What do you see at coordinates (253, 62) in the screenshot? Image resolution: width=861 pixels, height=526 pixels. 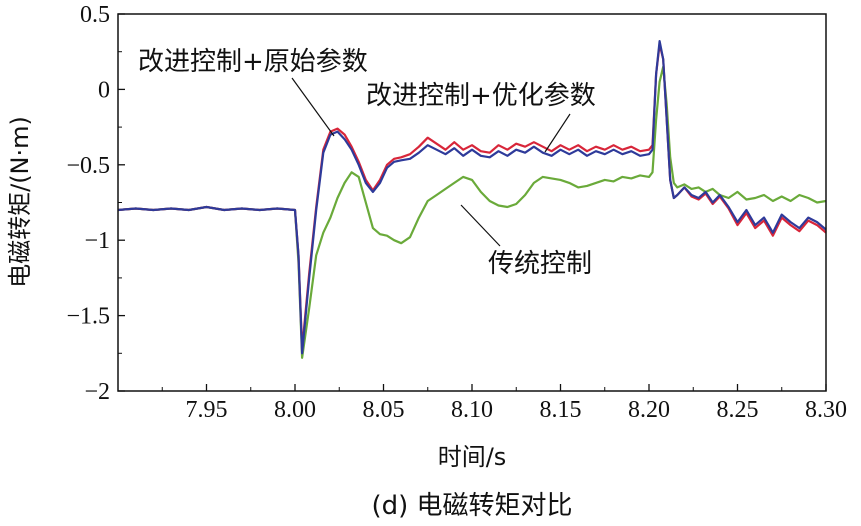 I see `annotation-label: 改进控制+原始参数` at bounding box center [253, 62].